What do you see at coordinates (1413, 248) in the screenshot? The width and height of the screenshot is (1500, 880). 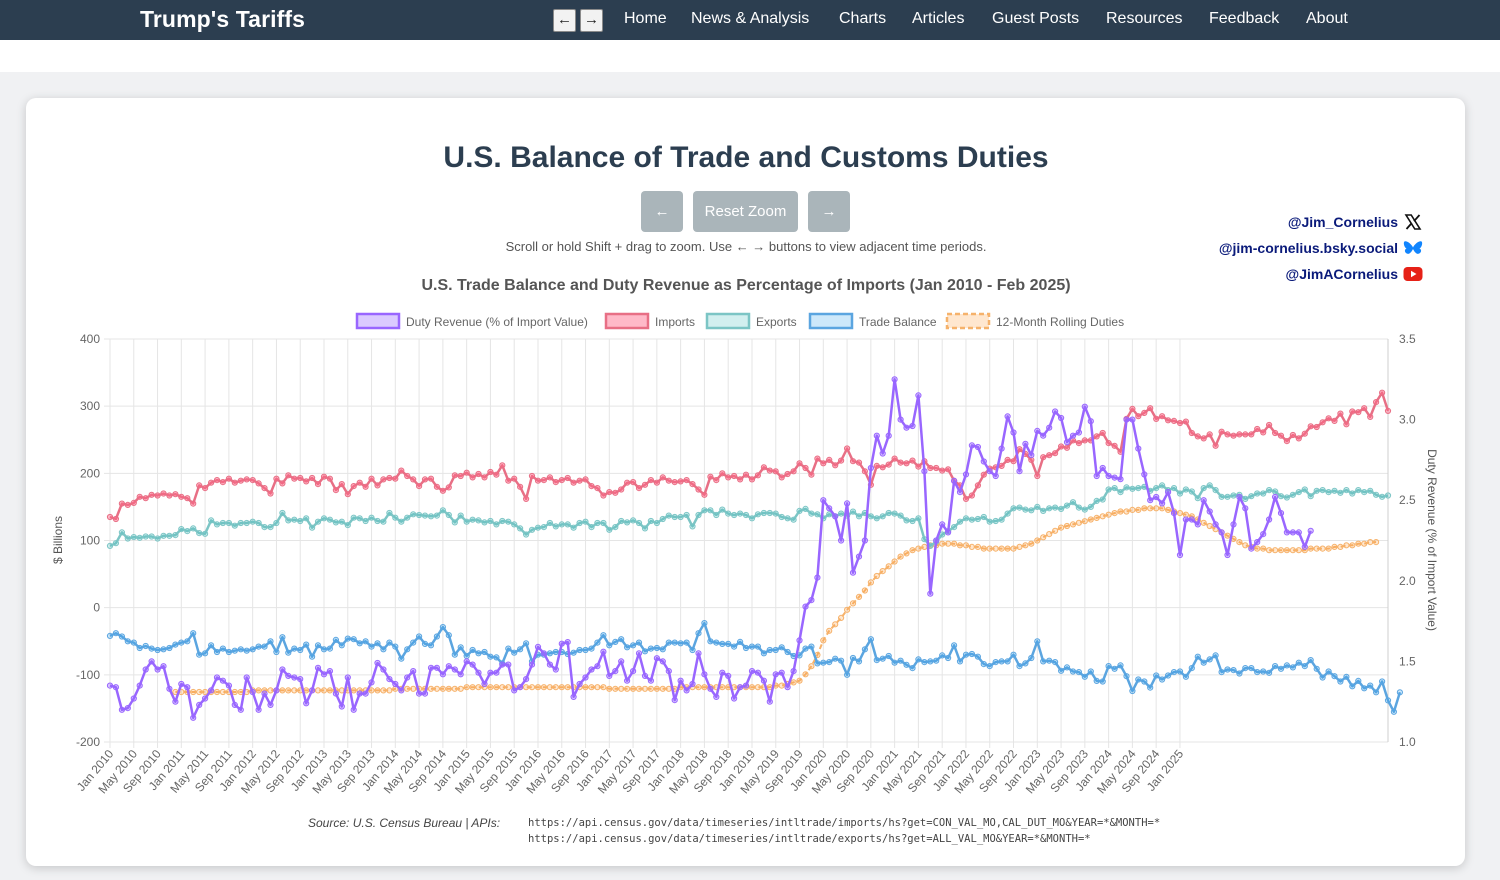 I see `bluesky-butterfly-icon` at bounding box center [1413, 248].